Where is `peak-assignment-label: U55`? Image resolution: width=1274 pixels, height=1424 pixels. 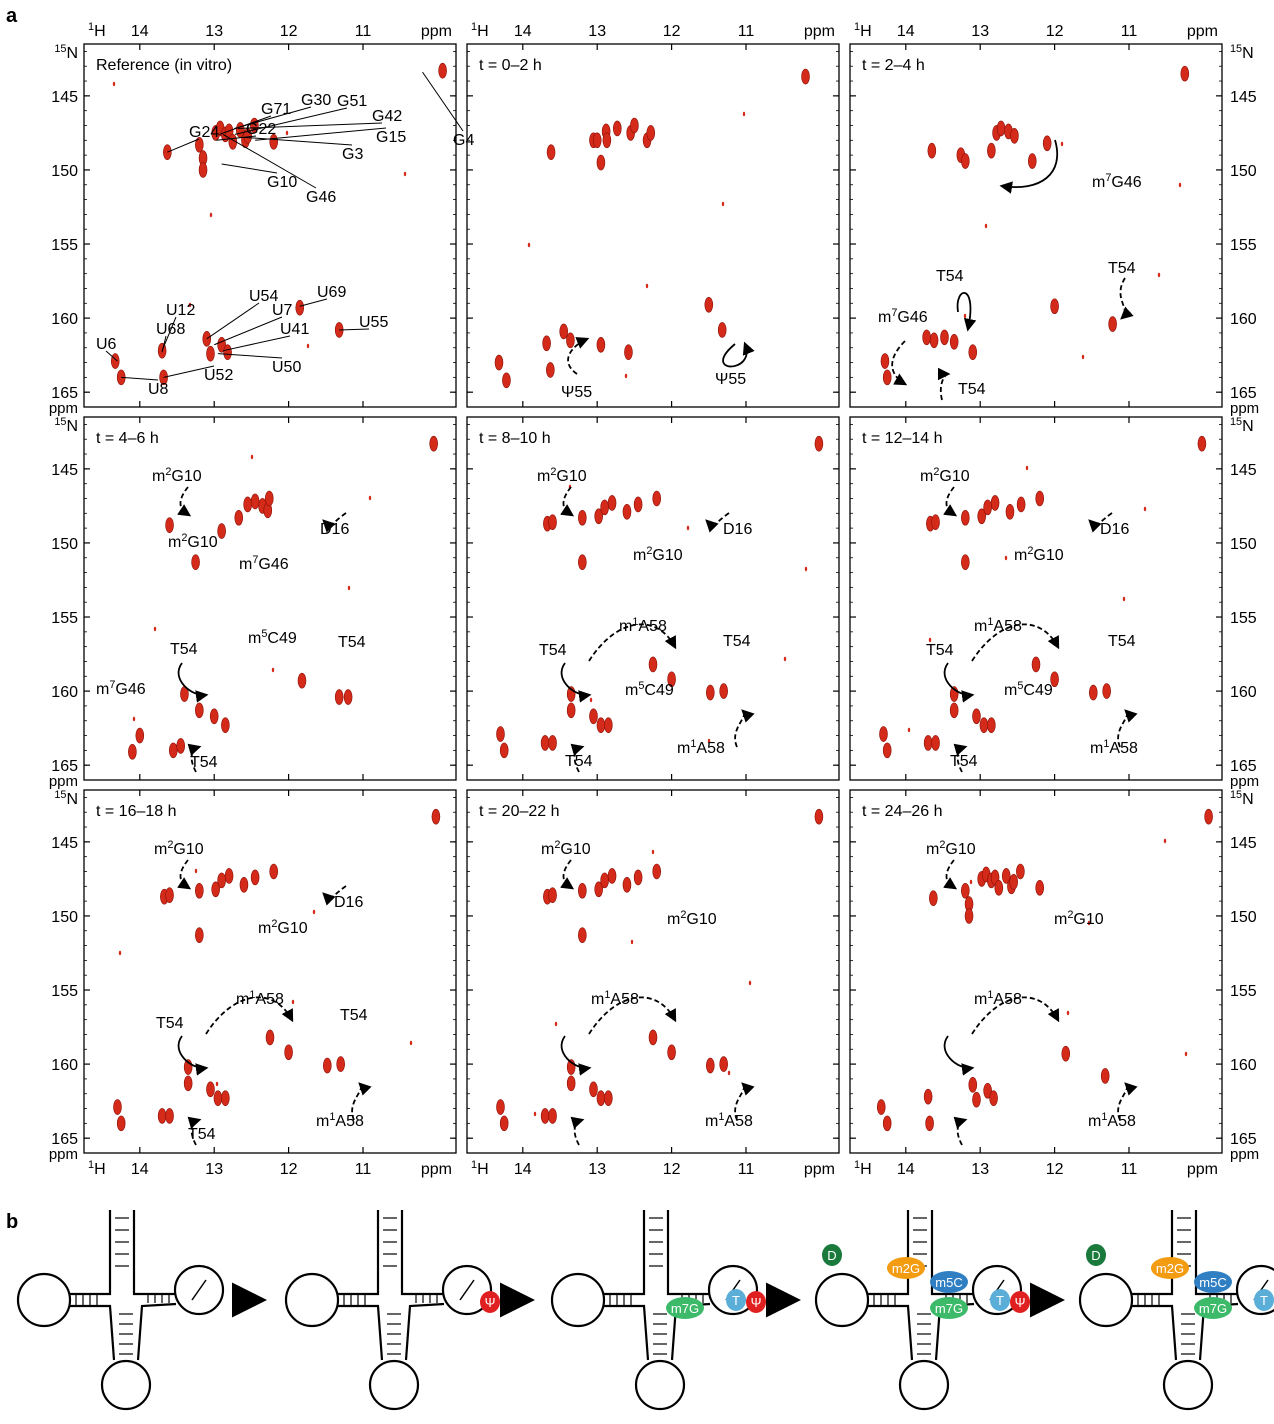
peak-assignment-label: U55 is located at coordinates (373, 322).